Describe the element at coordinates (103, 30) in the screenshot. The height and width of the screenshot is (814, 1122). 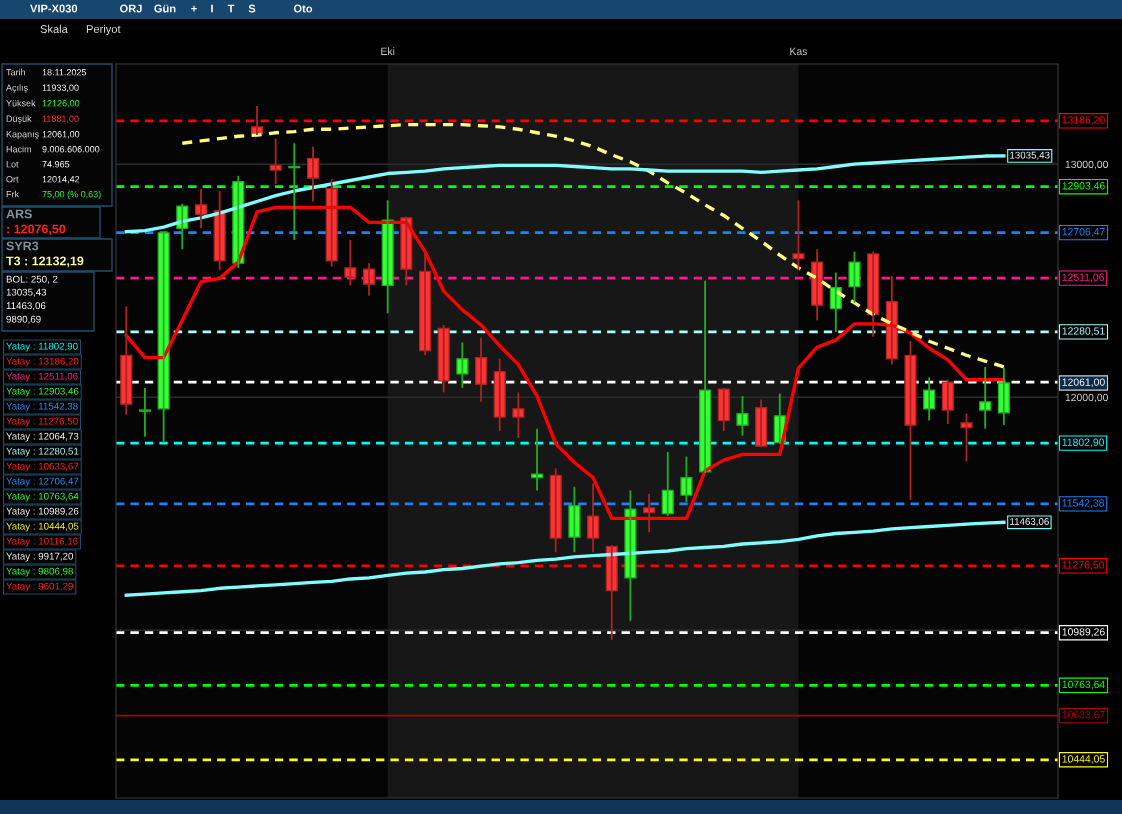
I see `text: Periyot` at that location.